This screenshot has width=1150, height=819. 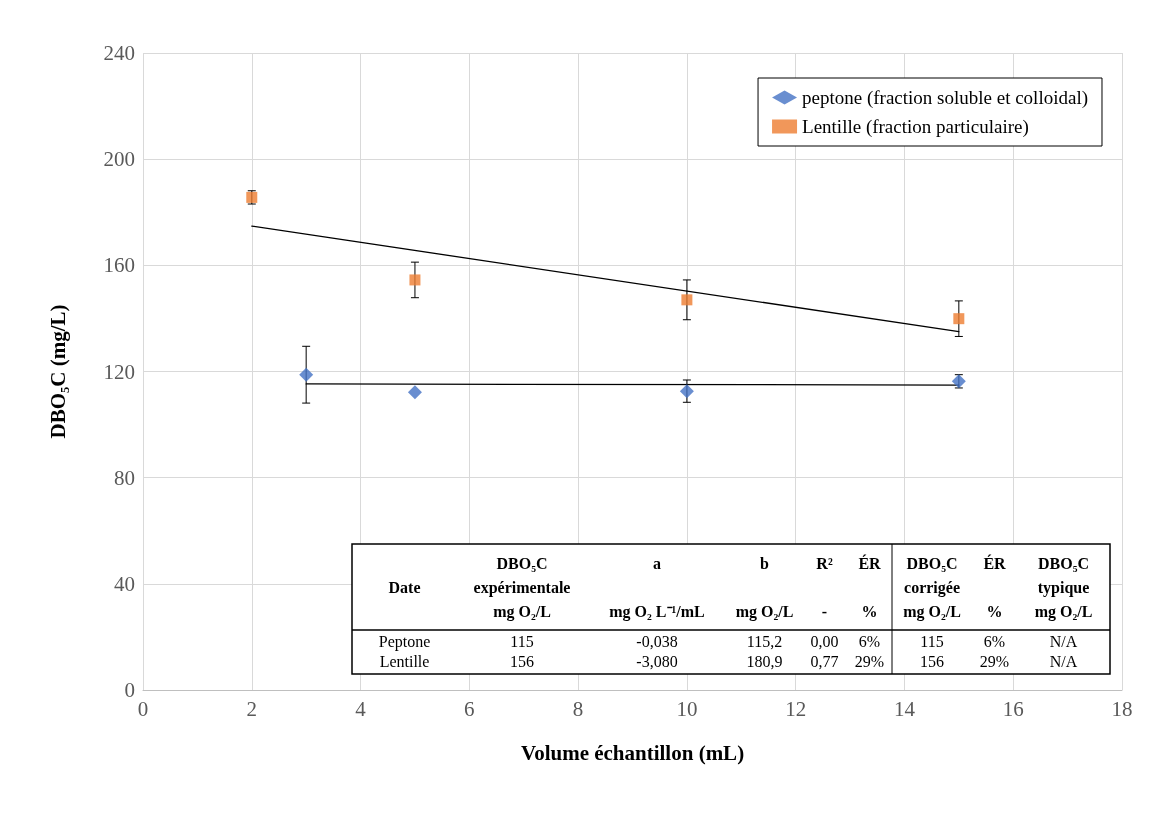 I want to click on annotation: Lentille, so click(x=404, y=661).